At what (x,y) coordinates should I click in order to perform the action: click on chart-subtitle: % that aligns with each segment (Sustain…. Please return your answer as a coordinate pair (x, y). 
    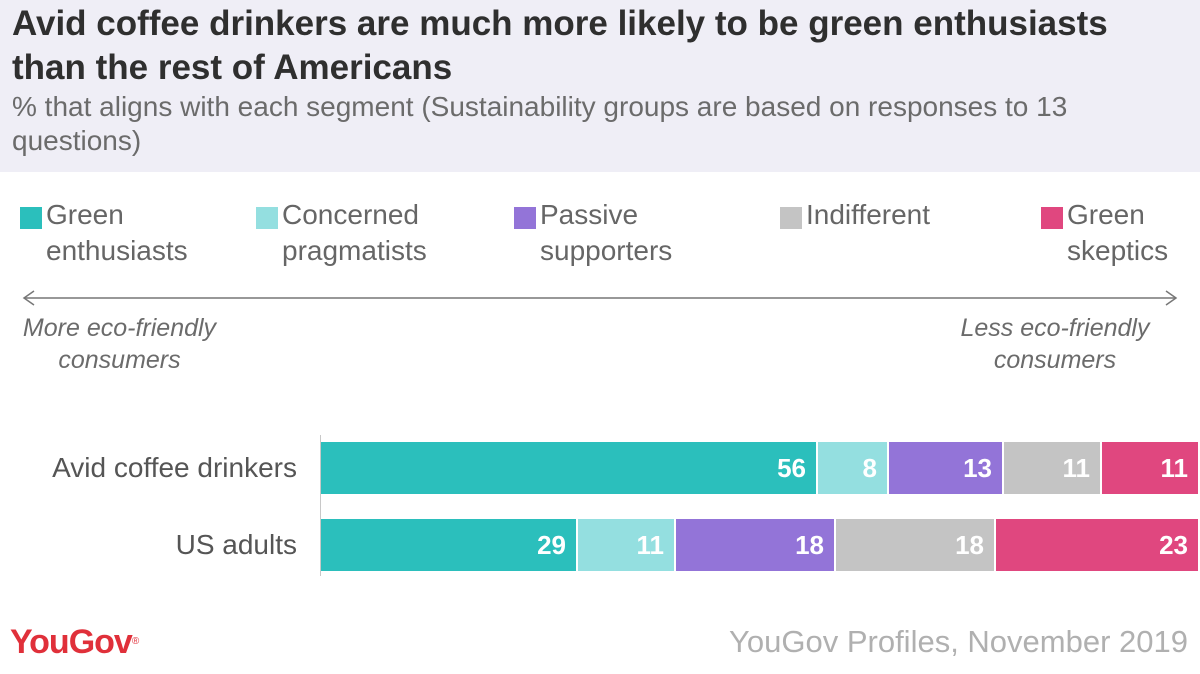
    Looking at the image, I should click on (540, 123).